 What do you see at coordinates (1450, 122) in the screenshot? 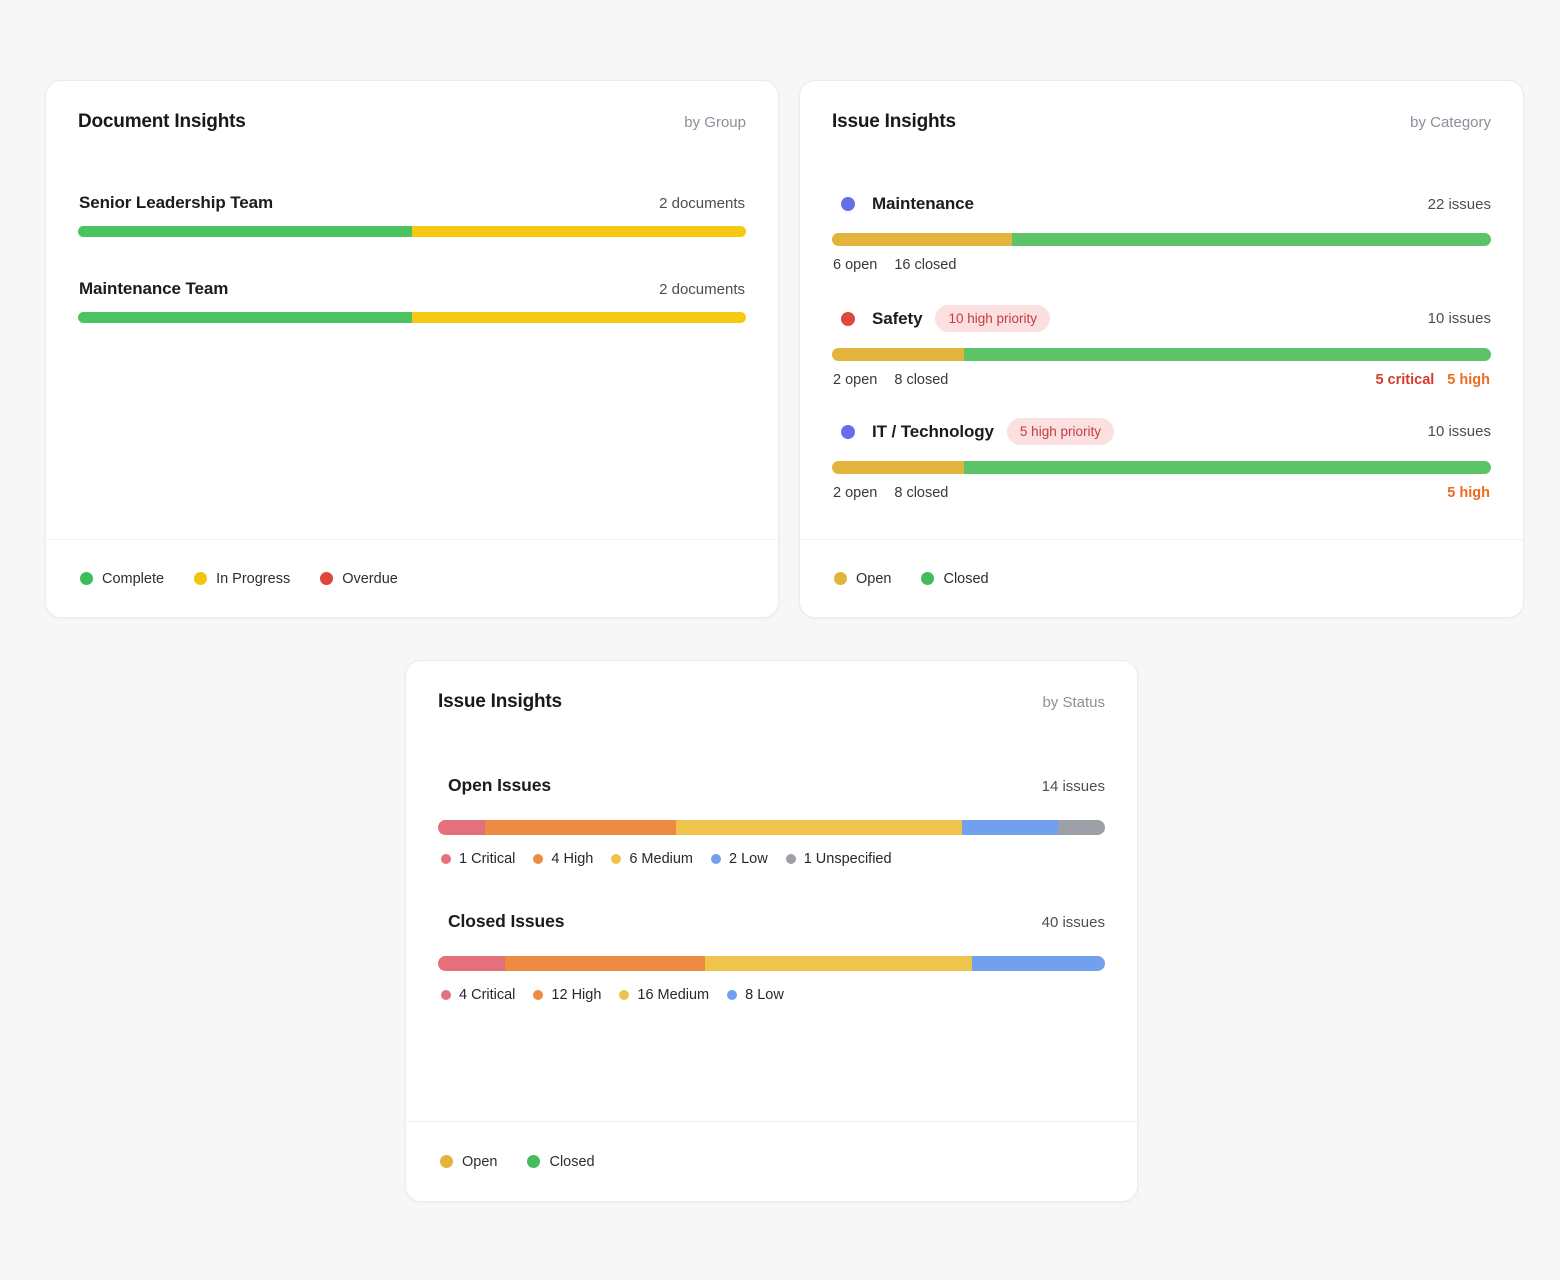
I see `card-subtitle: by Category` at bounding box center [1450, 122].